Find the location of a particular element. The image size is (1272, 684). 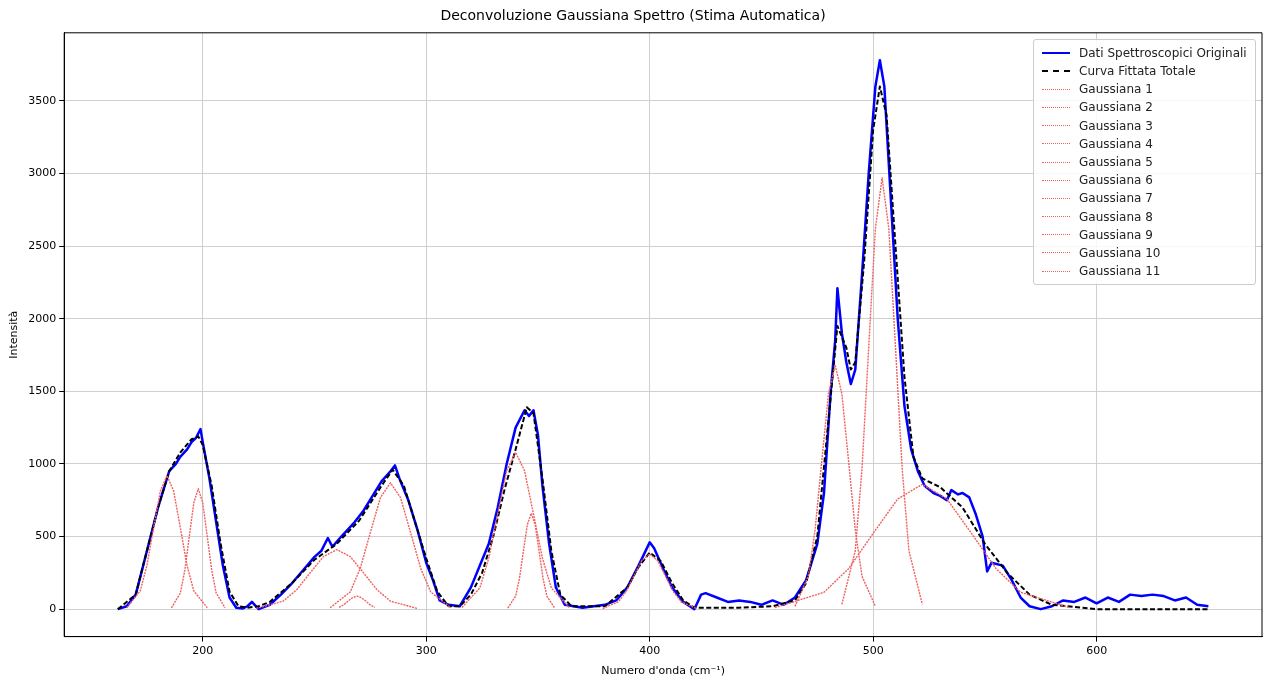

y-axis-title: Intensità is located at coordinates (14, 334).